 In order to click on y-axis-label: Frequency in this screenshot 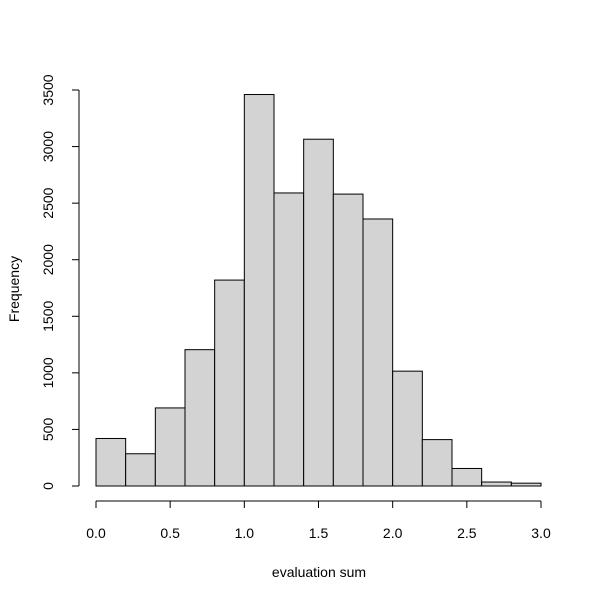, I will do `click(14, 289)`.